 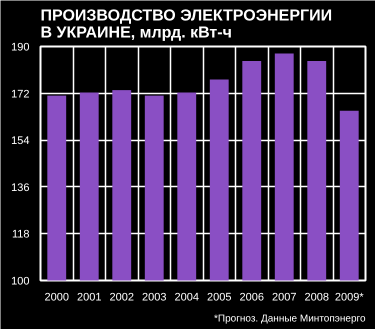 What do you see at coordinates (20, 48) in the screenshot?
I see `y-tick-label: 190` at bounding box center [20, 48].